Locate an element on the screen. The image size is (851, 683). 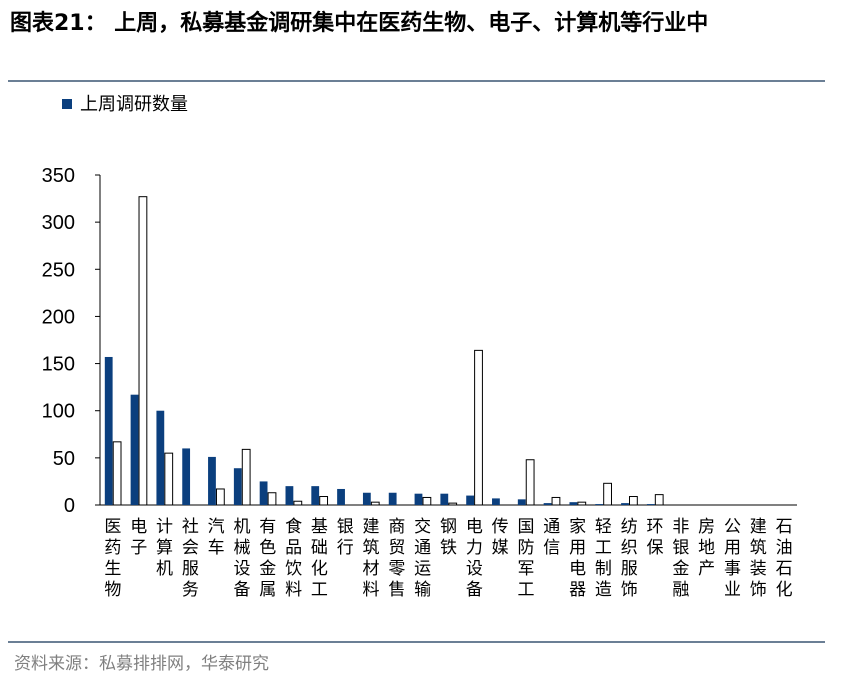
x-category-label: 公用事业 is located at coordinates (732, 558).